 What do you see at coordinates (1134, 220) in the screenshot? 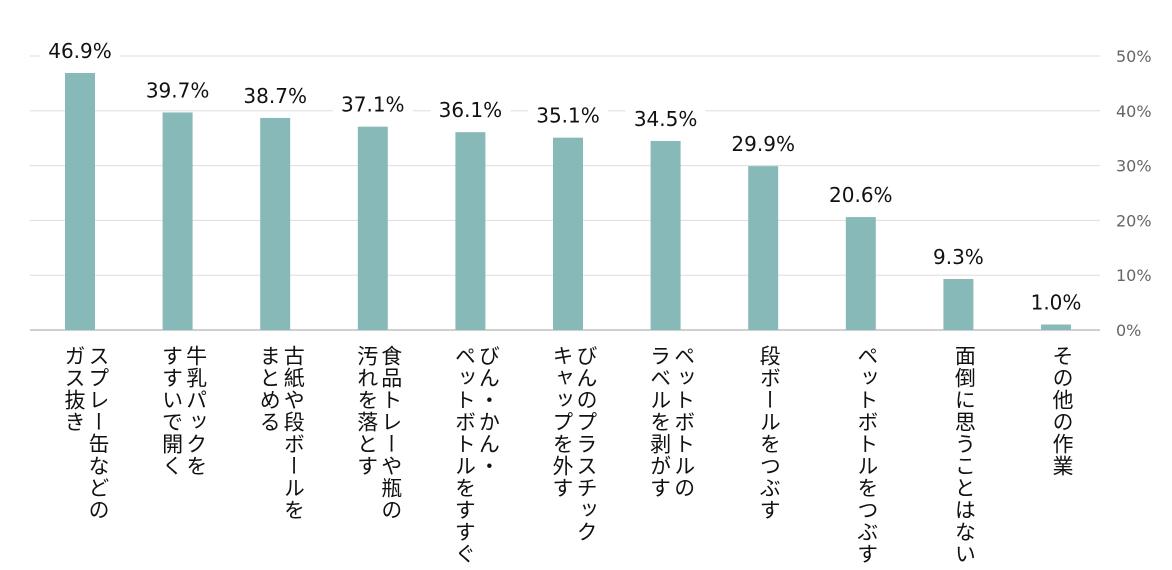
I see `y-tick-label: 20%` at bounding box center [1134, 220].